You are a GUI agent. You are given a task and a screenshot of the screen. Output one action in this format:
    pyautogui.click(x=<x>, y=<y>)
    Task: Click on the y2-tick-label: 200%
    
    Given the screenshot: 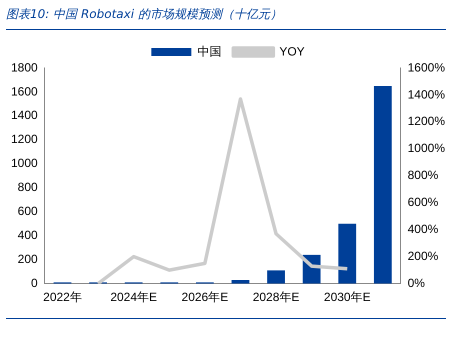 What is the action you would take?
    pyautogui.click(x=423, y=255)
    